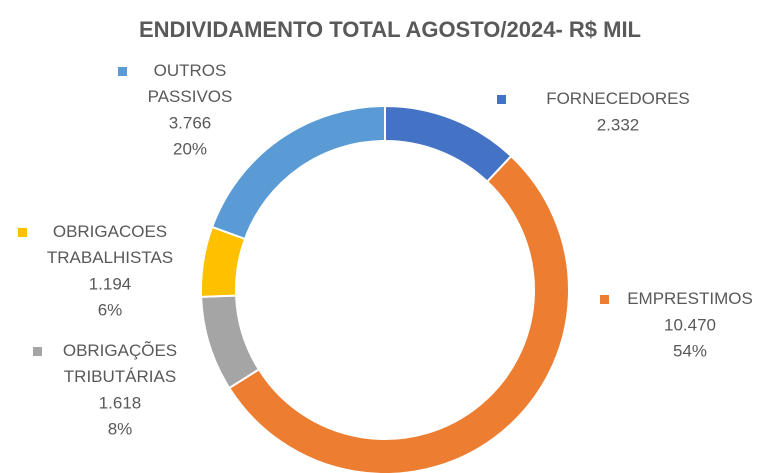 This screenshot has height=473, width=768. I want to click on category-label-line: OUTROS, so click(190, 70).